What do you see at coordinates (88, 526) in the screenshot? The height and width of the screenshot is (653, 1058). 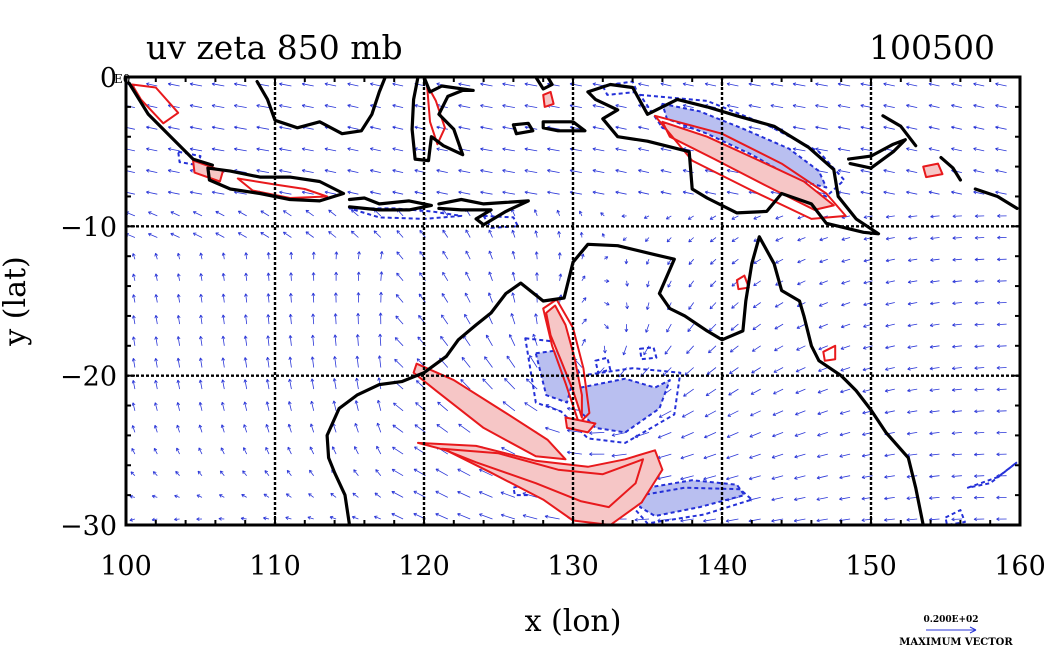 I see `y-tick-label: −30` at bounding box center [88, 526].